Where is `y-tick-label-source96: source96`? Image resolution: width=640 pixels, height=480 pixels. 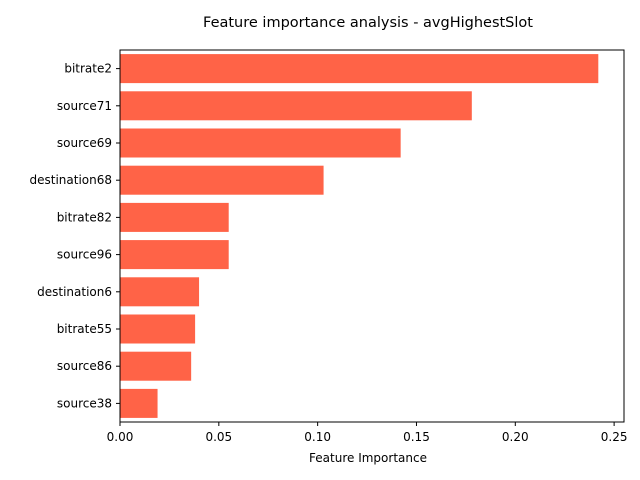
y-tick-label-source96: source96 is located at coordinates (84, 255).